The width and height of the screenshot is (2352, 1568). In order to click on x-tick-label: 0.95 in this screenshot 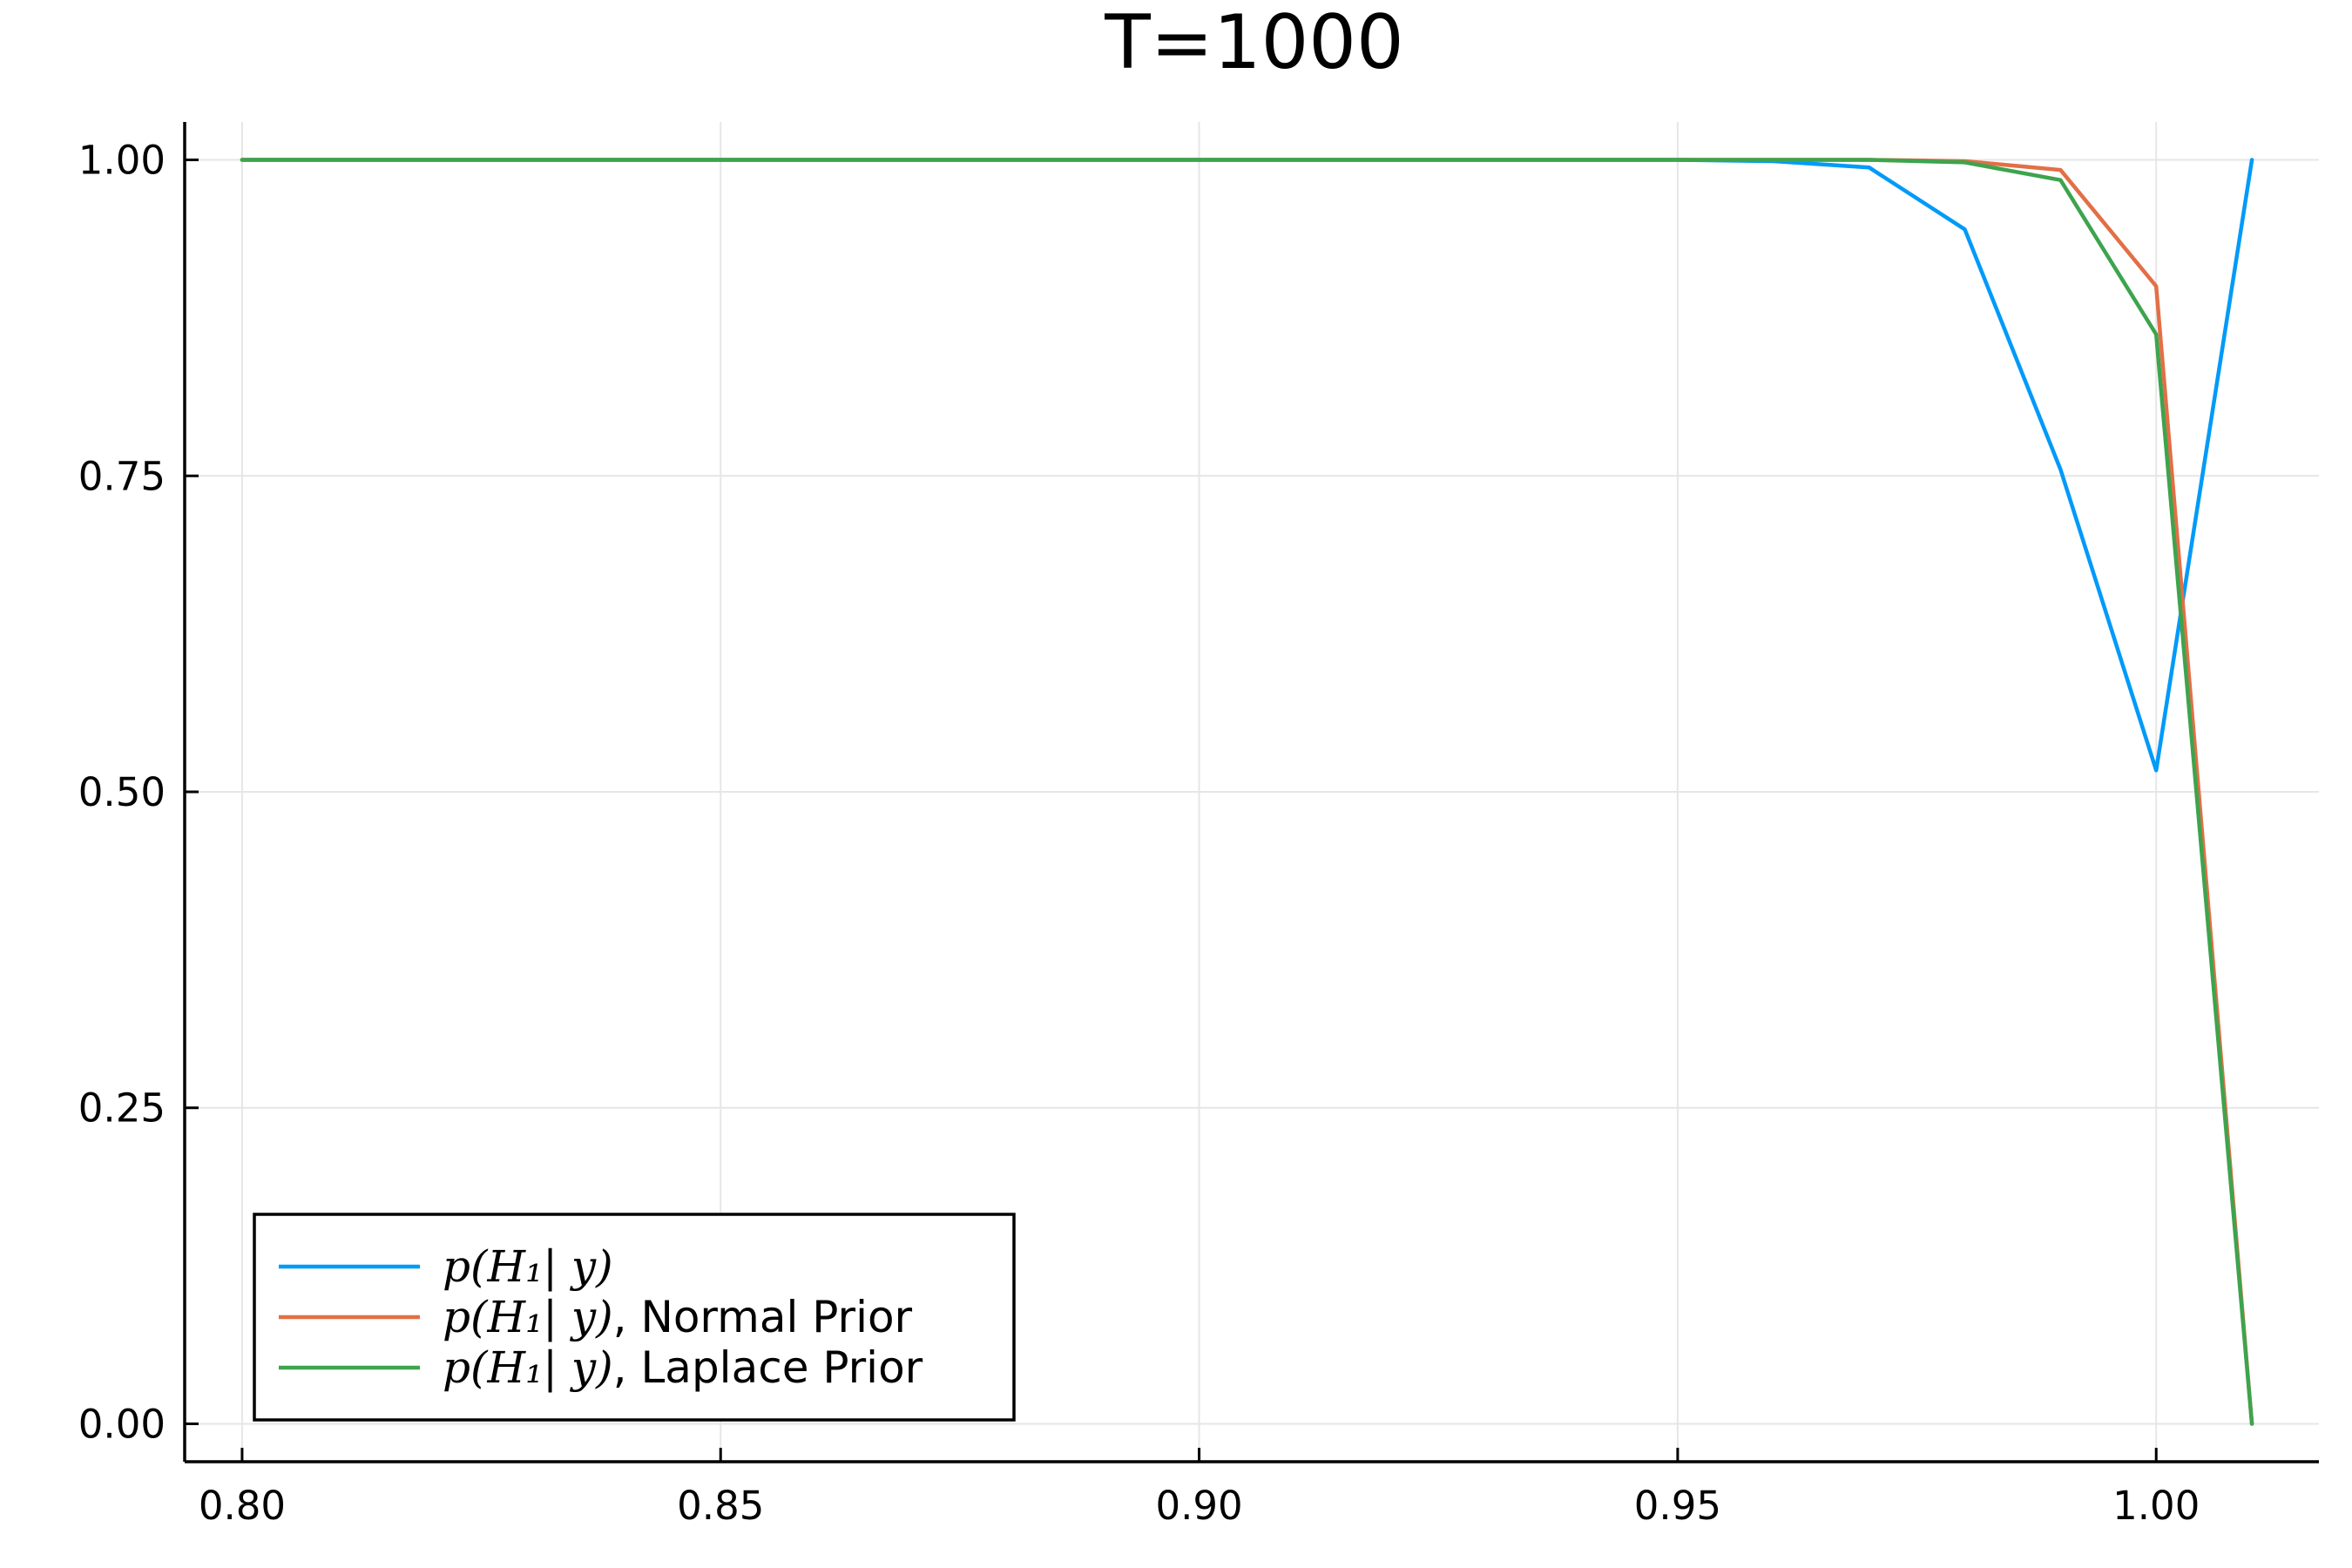, I will do `click(1677, 1506)`.